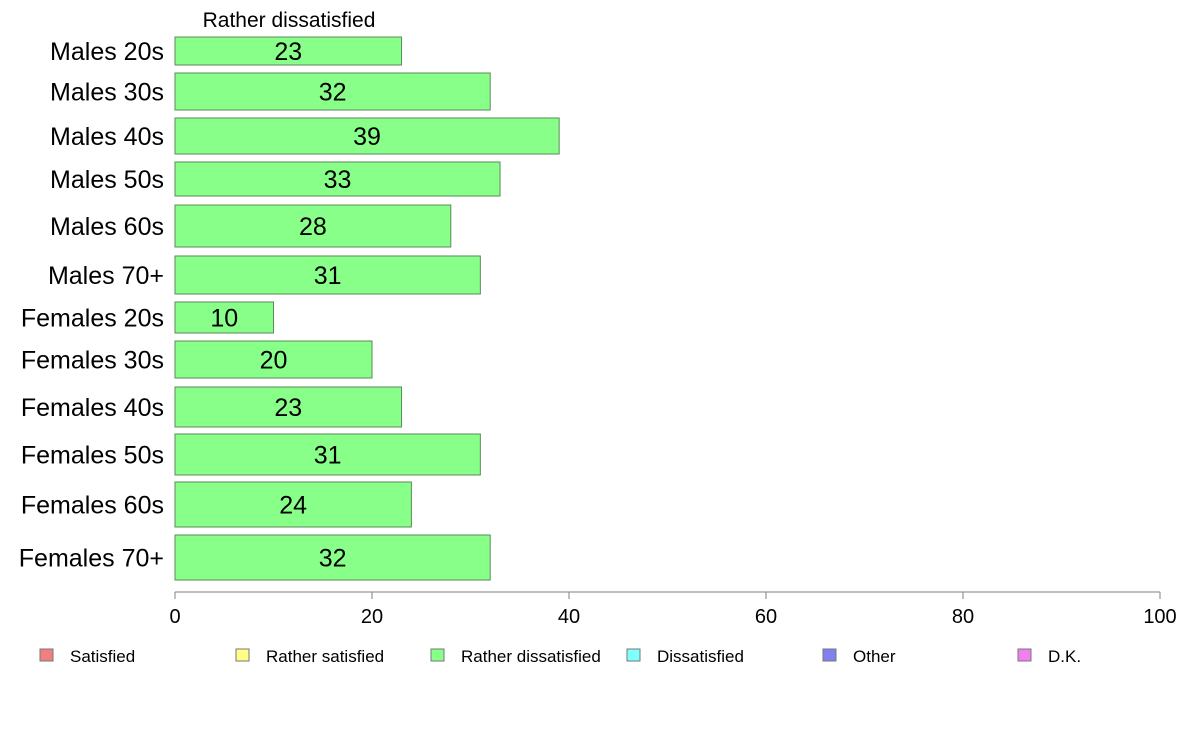 Image resolution: width=1188 pixels, height=736 pixels. I want to click on value-label: 28, so click(313, 227).